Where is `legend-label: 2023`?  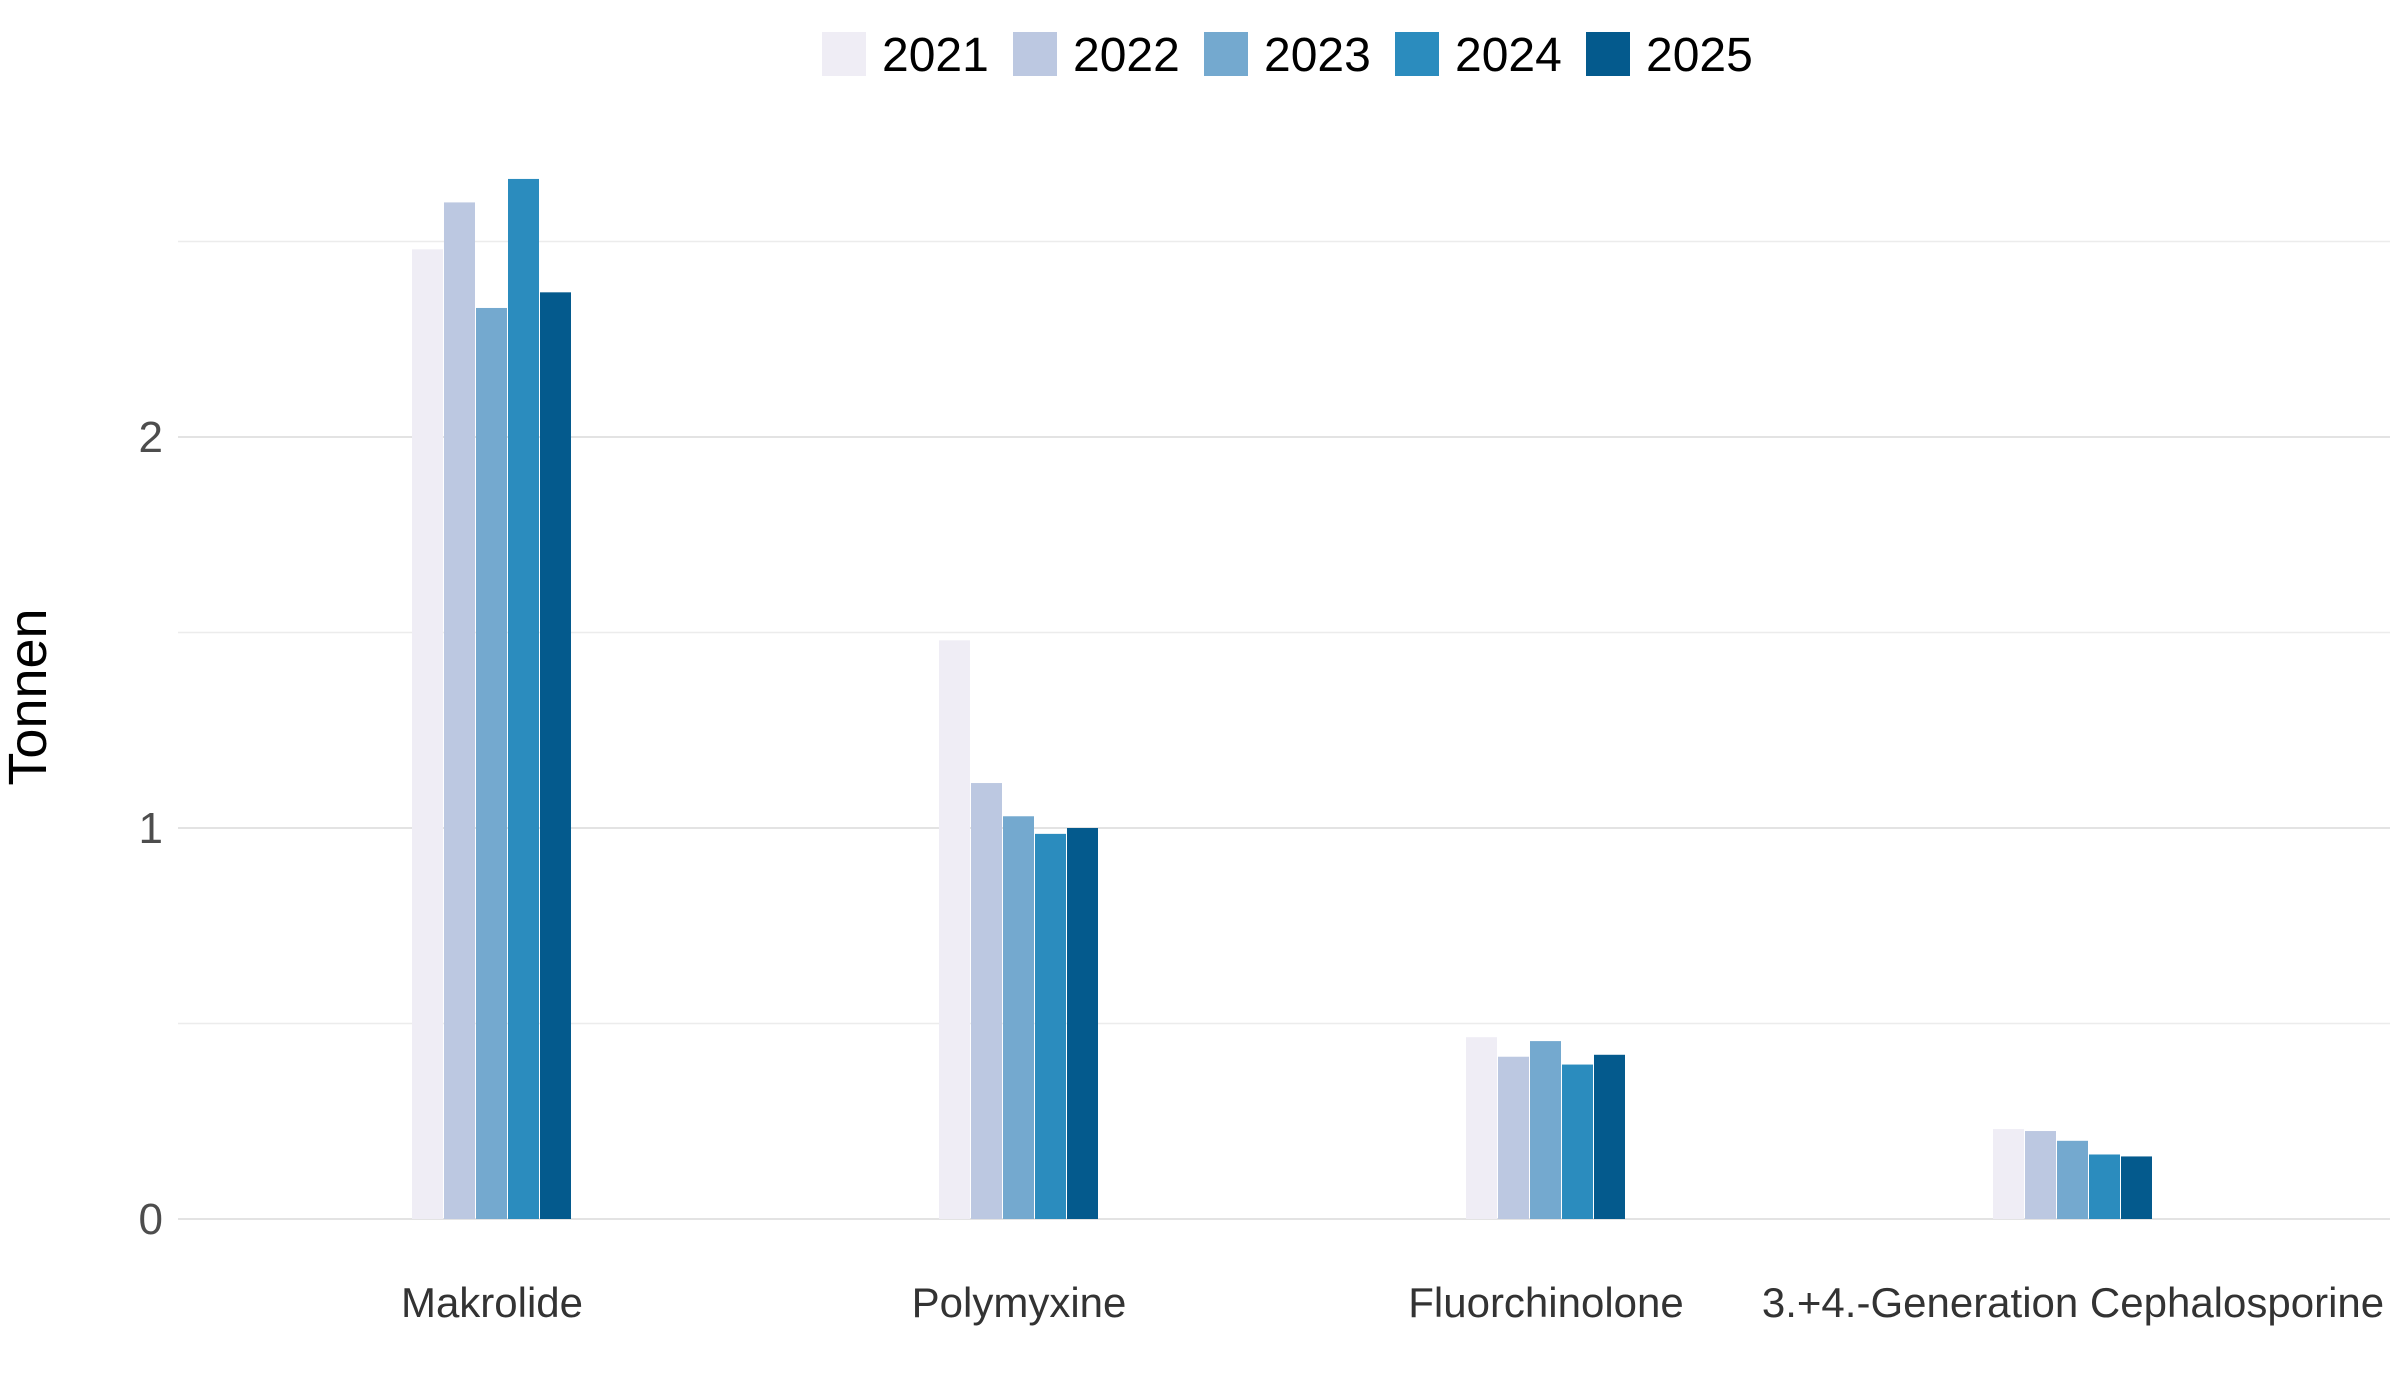 legend-label: 2023 is located at coordinates (1317, 55).